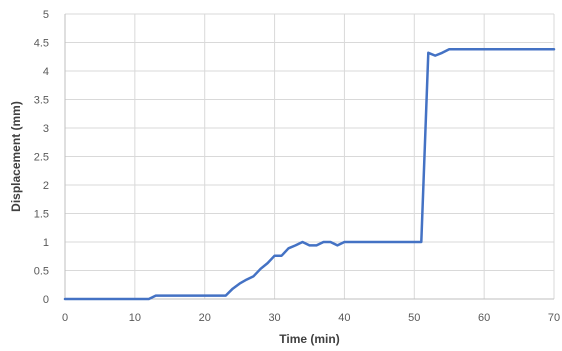  What do you see at coordinates (41, 215) in the screenshot?
I see `y-tick-label: 1.5` at bounding box center [41, 215].